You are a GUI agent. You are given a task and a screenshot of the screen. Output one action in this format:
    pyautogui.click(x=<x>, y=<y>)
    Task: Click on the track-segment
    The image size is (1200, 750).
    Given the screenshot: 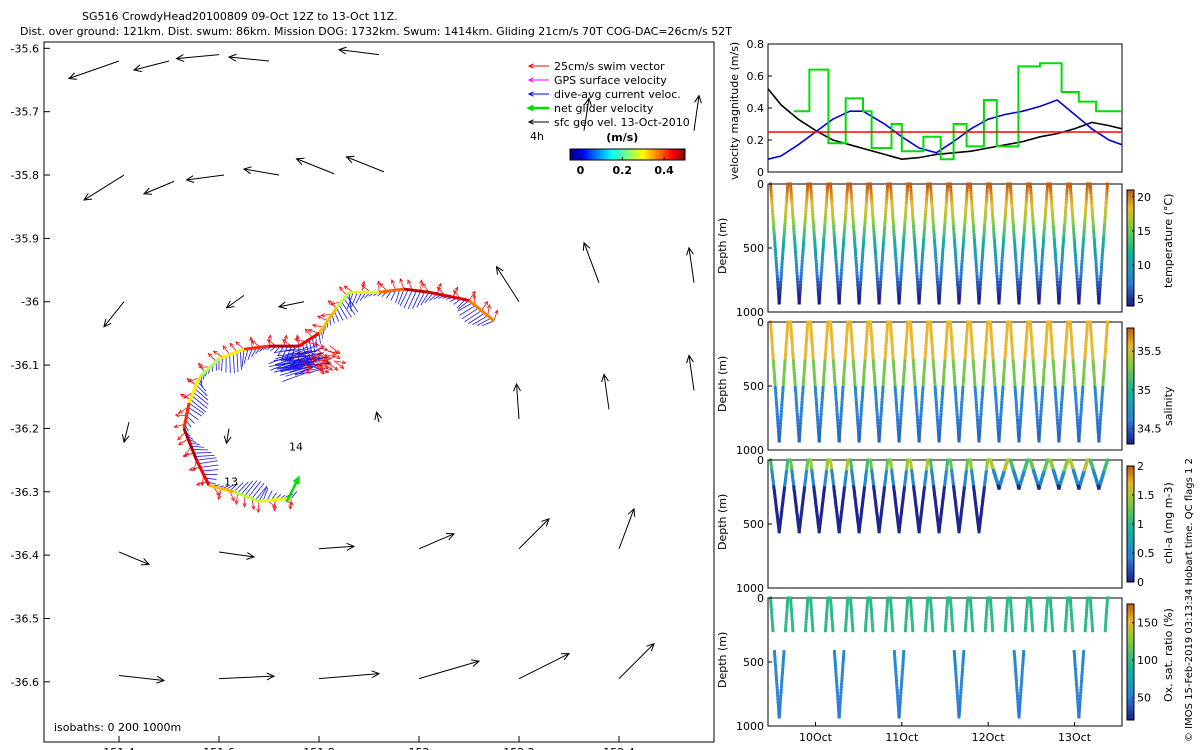 What is the action you would take?
    pyautogui.click(x=190, y=444)
    